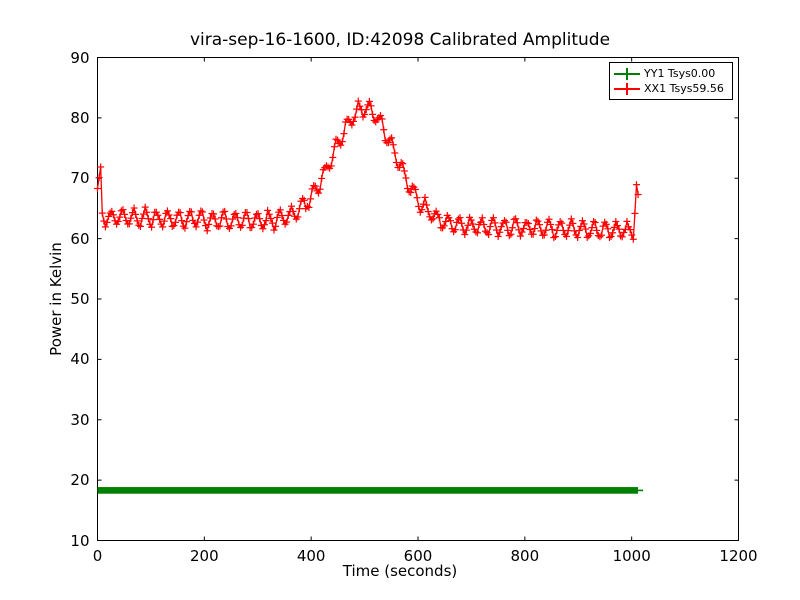 The height and width of the screenshot is (600, 800). Describe the element at coordinates (80, 178) in the screenshot. I see `y-tick-label: 70` at that location.